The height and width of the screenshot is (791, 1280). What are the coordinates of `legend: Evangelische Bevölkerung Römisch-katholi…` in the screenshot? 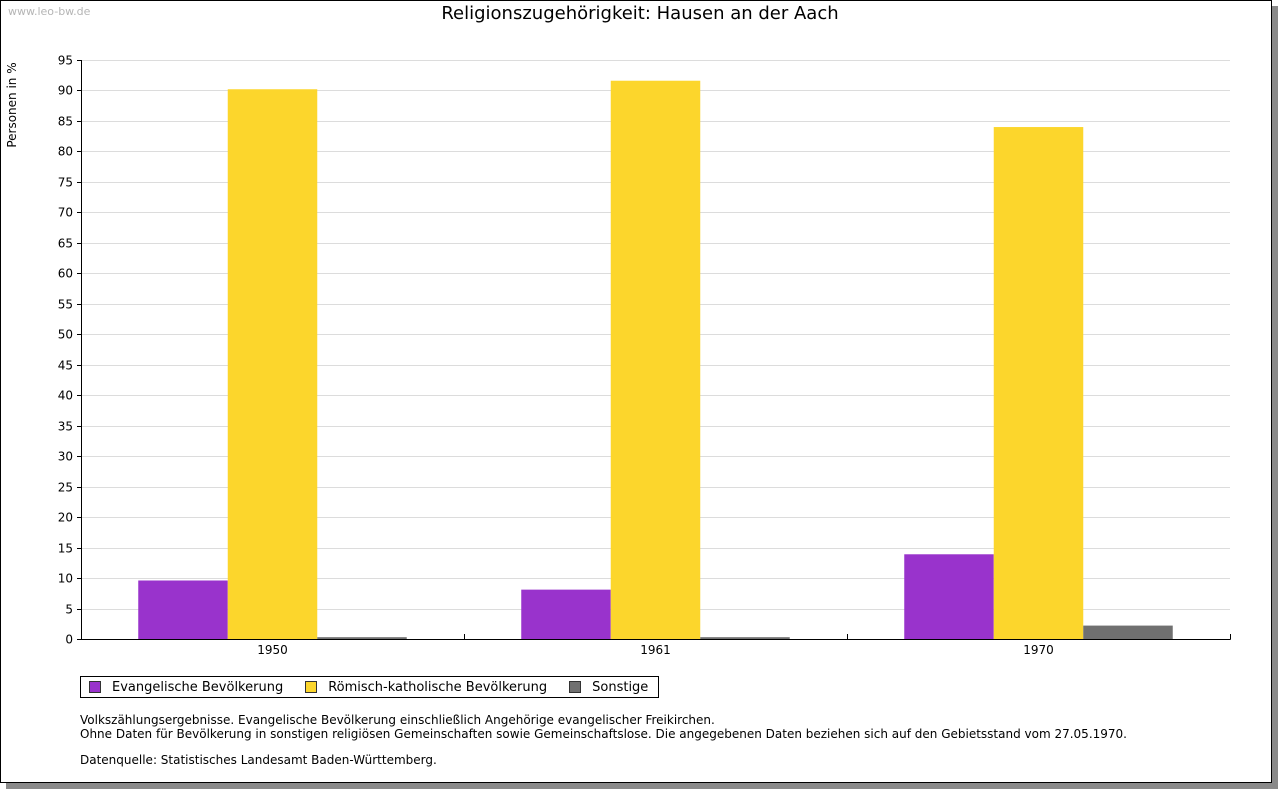 It's located at (370, 687).